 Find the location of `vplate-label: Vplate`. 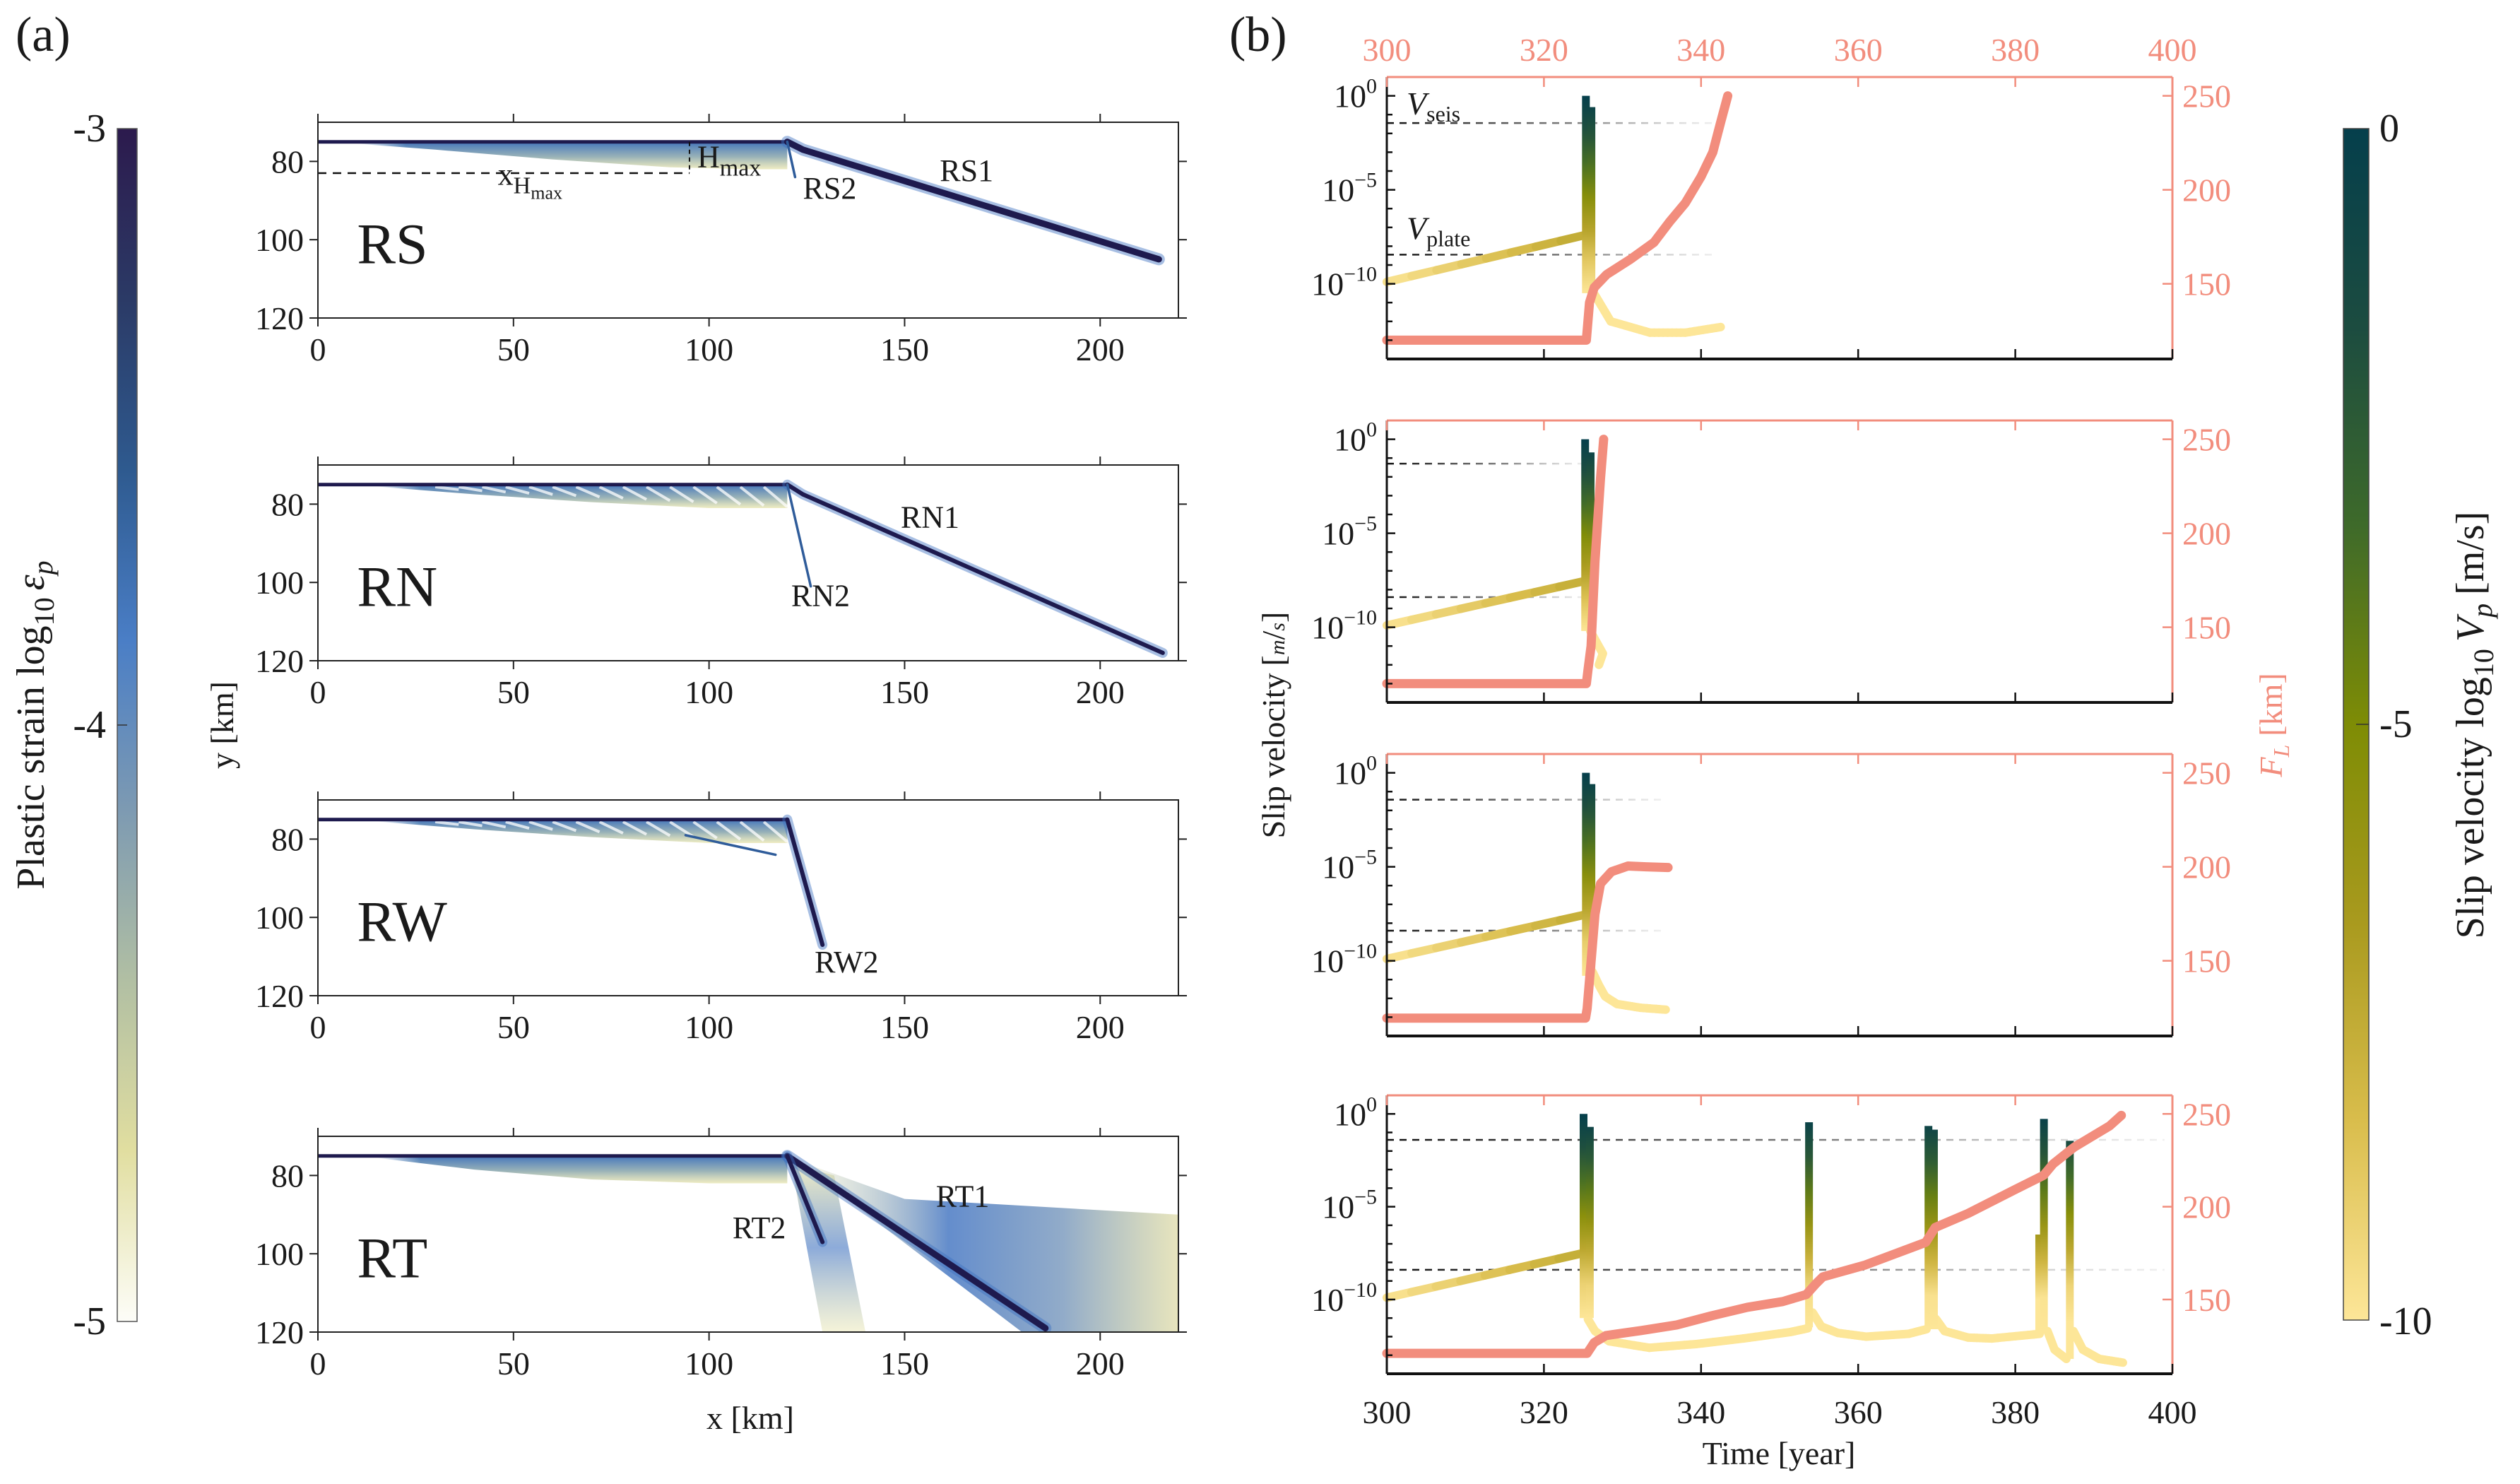

vplate-label: Vplate is located at coordinates (1438, 230).